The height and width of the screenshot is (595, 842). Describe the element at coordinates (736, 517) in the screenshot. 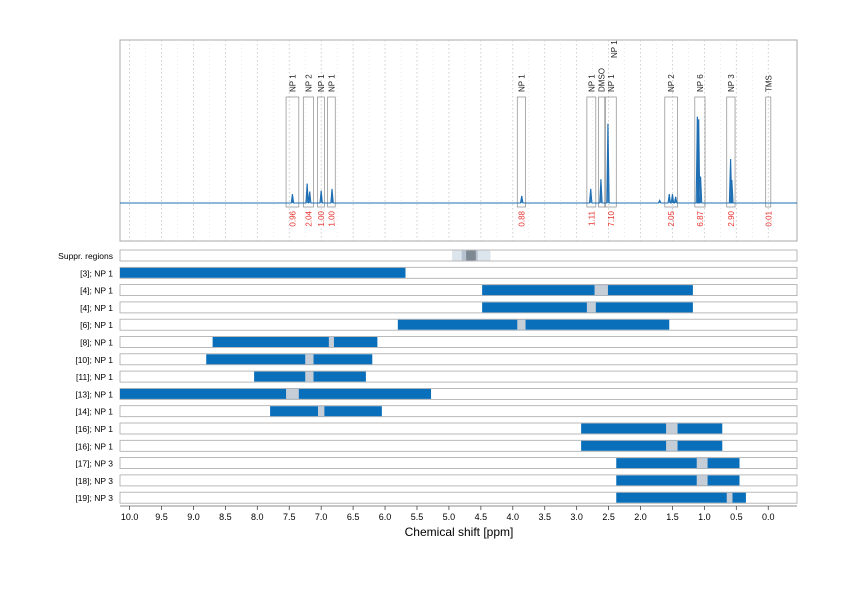

I see `x-tick-label: 0.5` at that location.